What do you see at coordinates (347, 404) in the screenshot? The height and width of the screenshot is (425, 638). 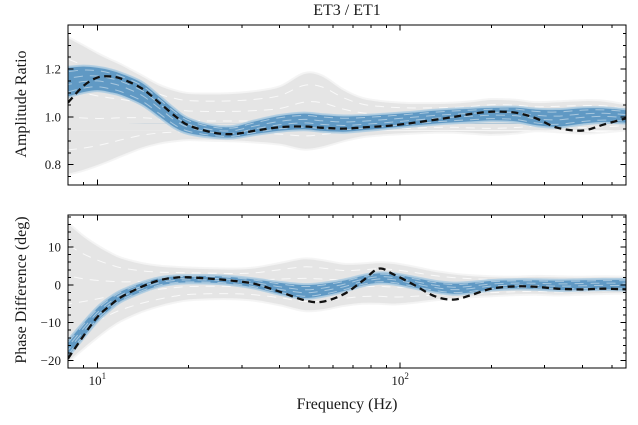 I see `x-axis-label: Frequency (Hz)` at bounding box center [347, 404].